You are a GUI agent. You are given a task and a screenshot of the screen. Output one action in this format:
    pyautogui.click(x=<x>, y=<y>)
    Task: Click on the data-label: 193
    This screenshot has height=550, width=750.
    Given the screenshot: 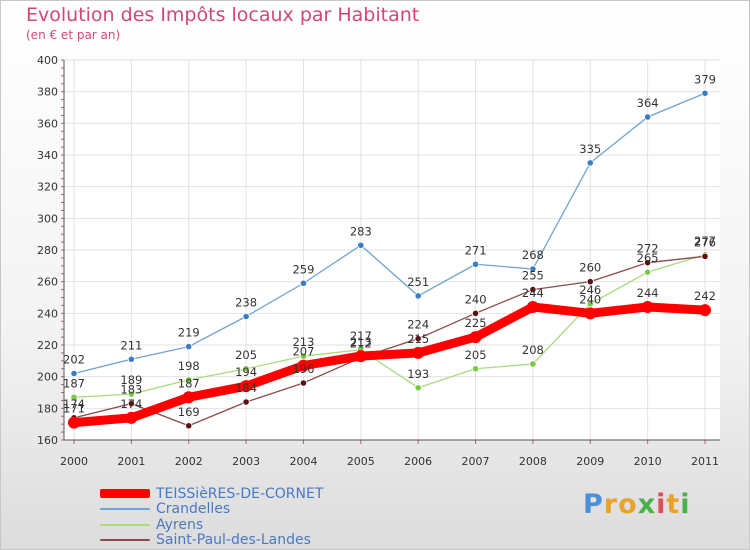 What is the action you would take?
    pyautogui.click(x=418, y=374)
    